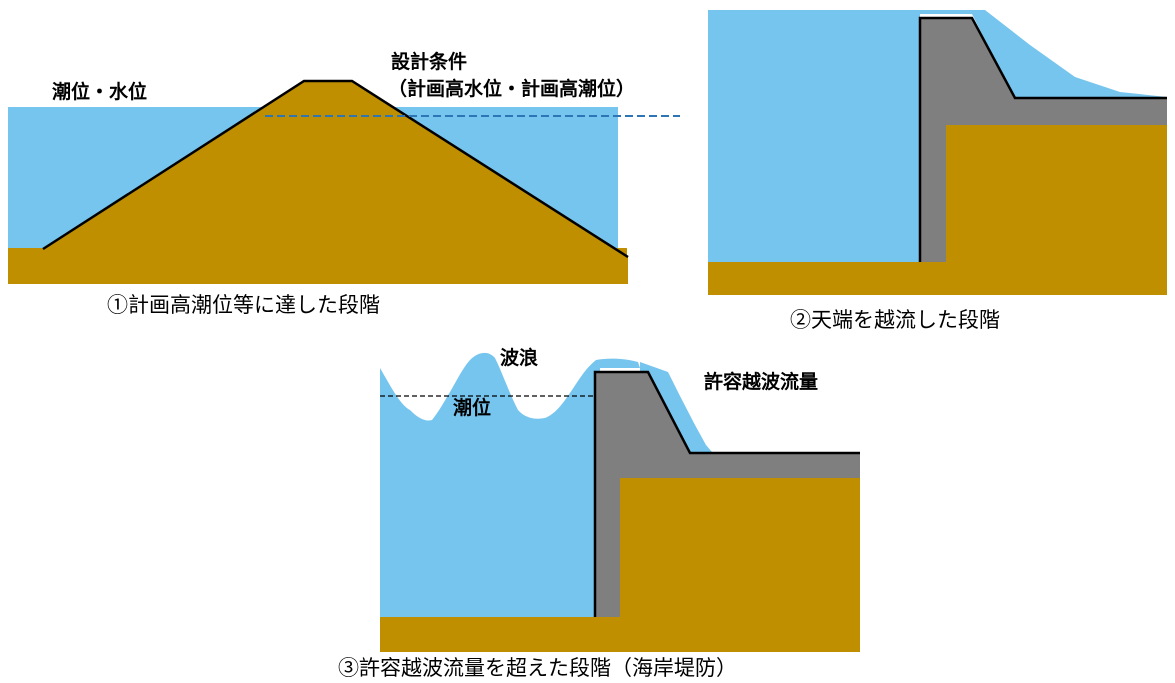 The height and width of the screenshot is (683, 1175). I want to click on panel-1-levee-outline, so click(335, 169).